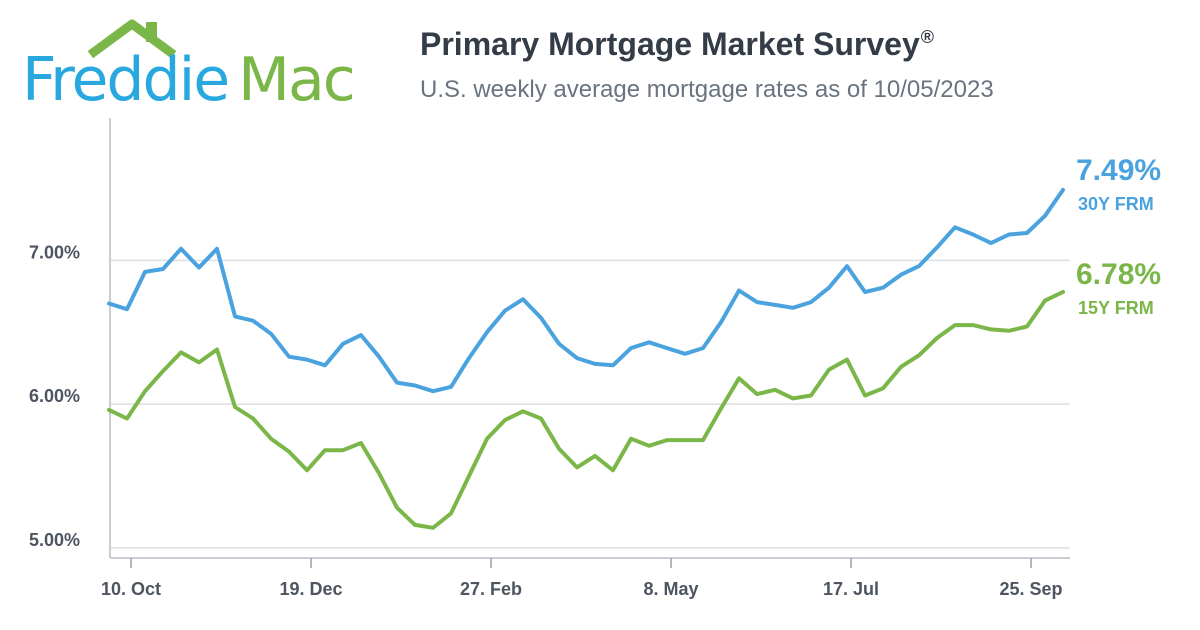 This screenshot has height=630, width=1200. Describe the element at coordinates (1116, 308) in the screenshot. I see `series-name-label: 15Y FRM` at that location.